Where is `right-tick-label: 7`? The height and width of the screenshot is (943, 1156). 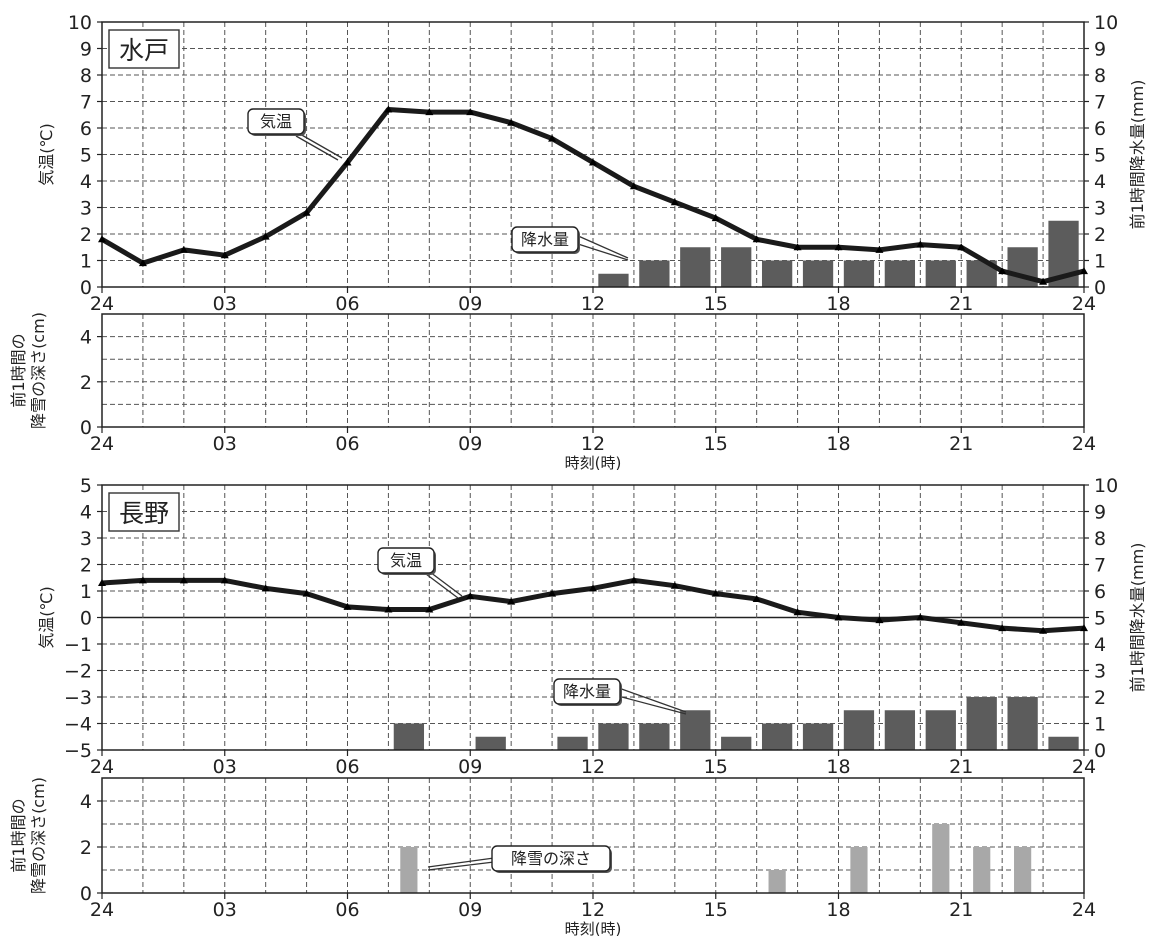
right-tick-label: 7 is located at coordinates (1100, 103).